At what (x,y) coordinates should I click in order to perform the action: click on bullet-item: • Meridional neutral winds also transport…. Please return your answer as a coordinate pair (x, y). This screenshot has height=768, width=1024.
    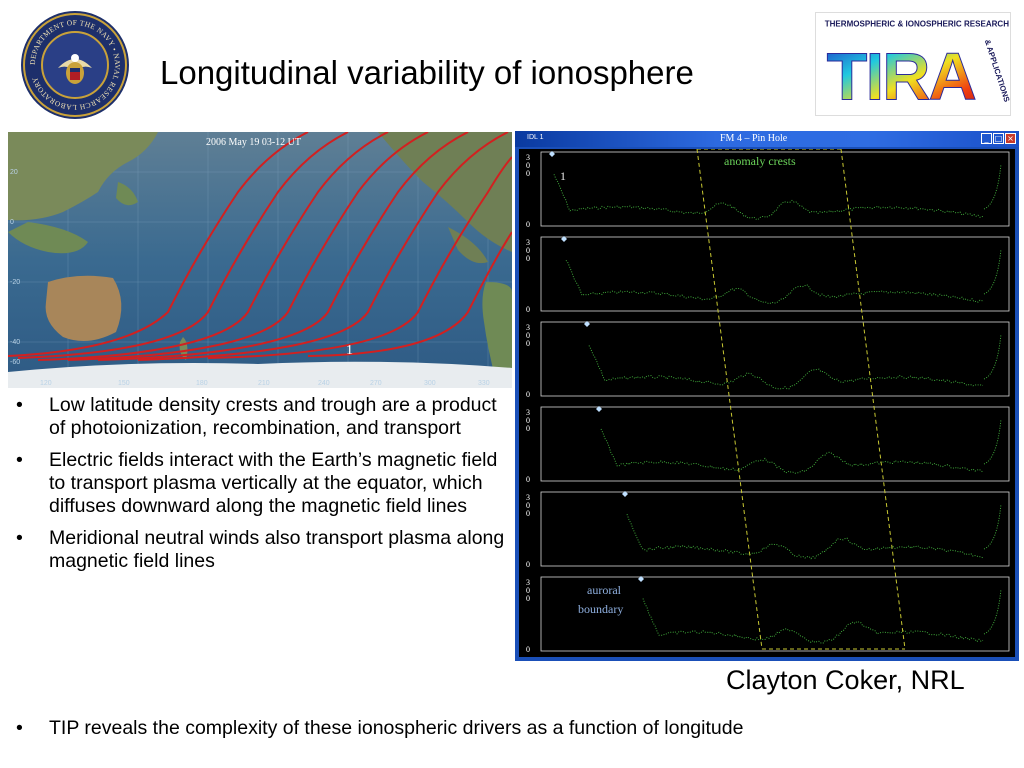
    Looking at the image, I should click on (260, 549).